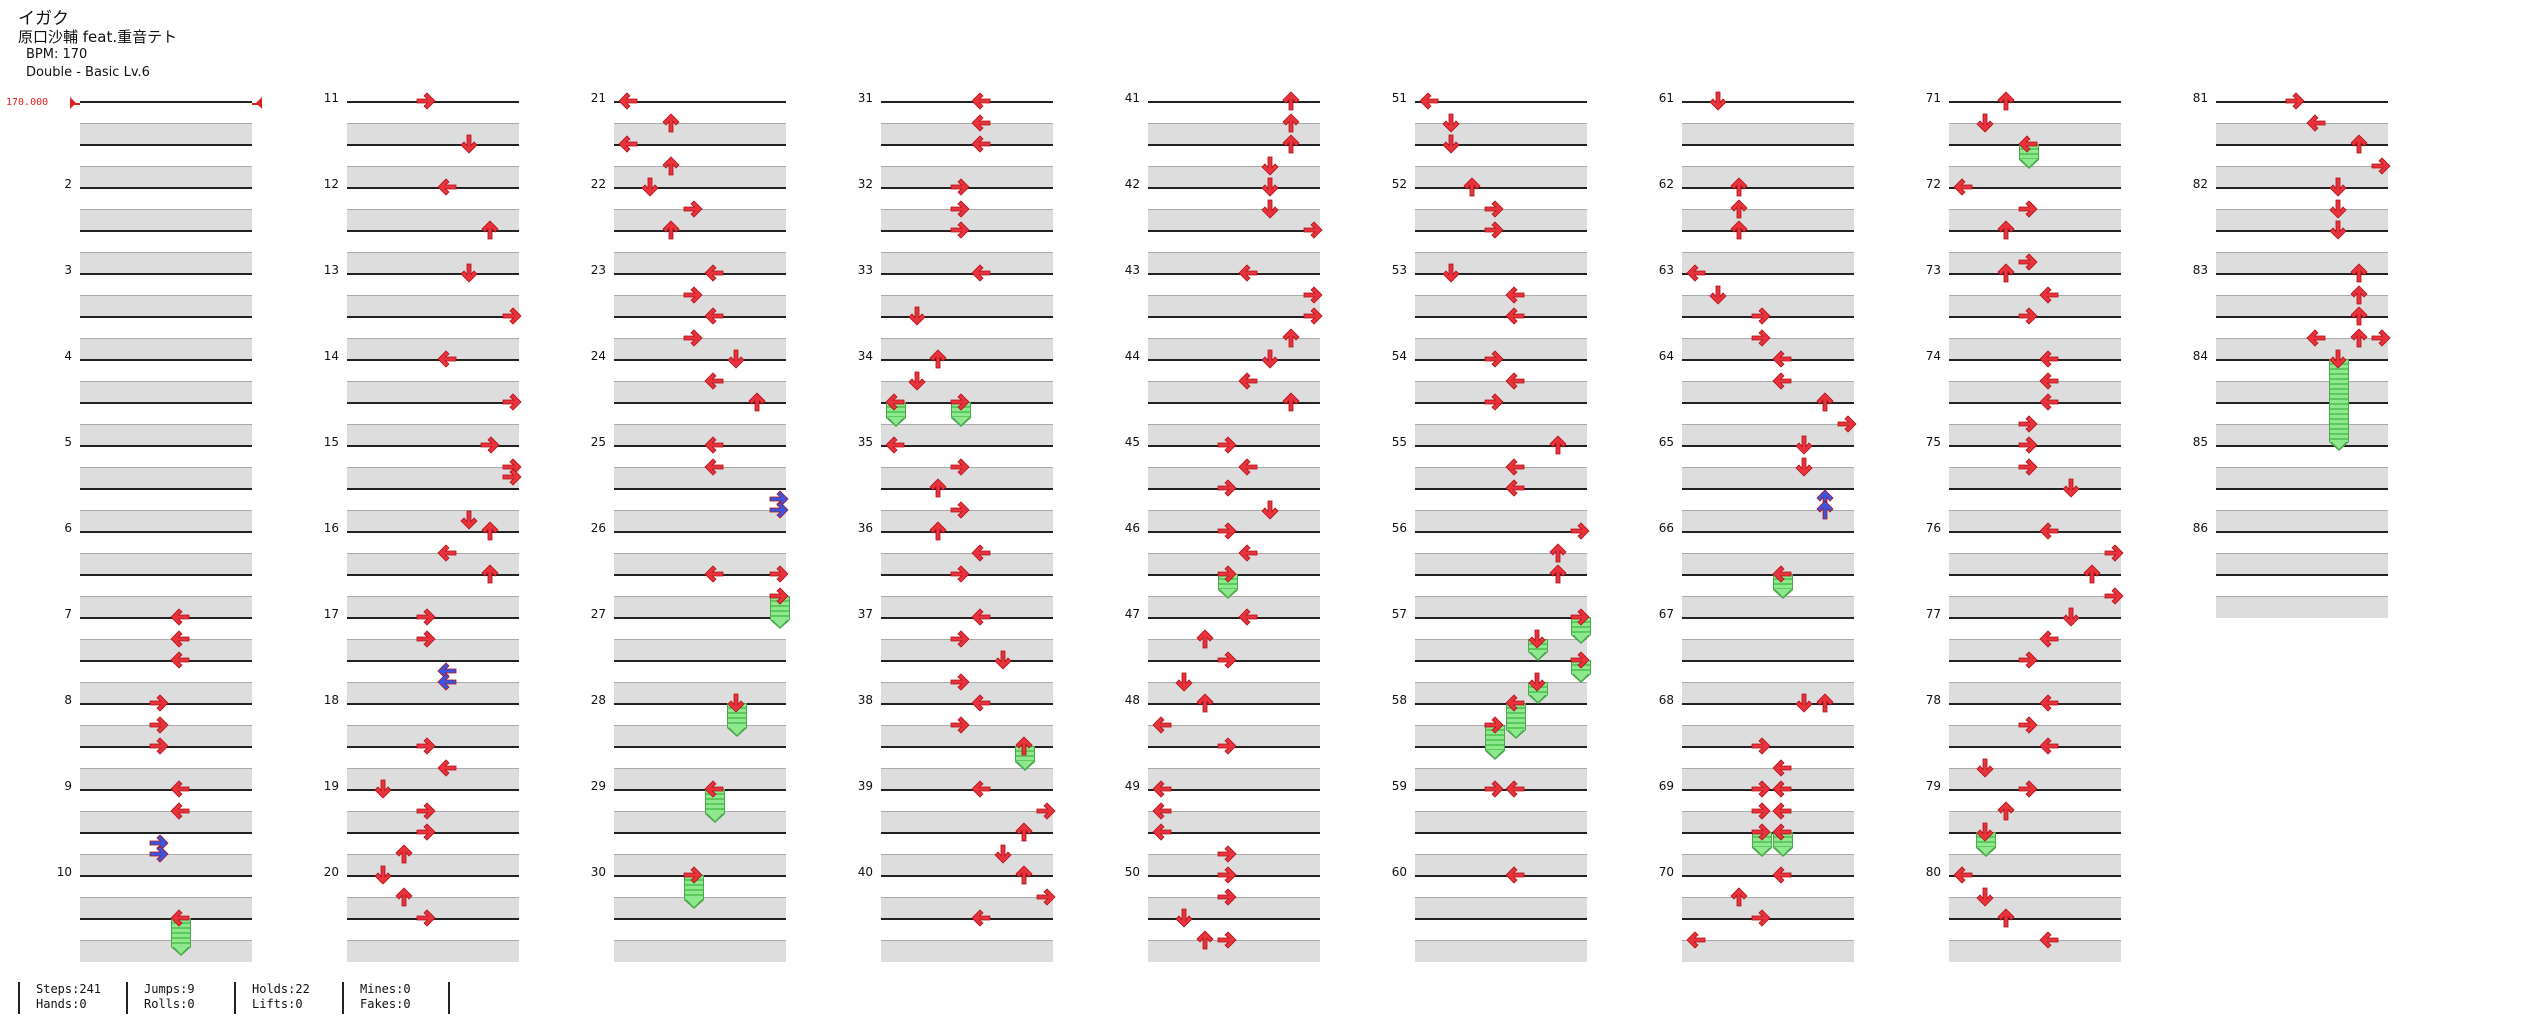 This screenshot has height=1024, width=2542. What do you see at coordinates (68, 614) in the screenshot?
I see `measure-number: 7` at bounding box center [68, 614].